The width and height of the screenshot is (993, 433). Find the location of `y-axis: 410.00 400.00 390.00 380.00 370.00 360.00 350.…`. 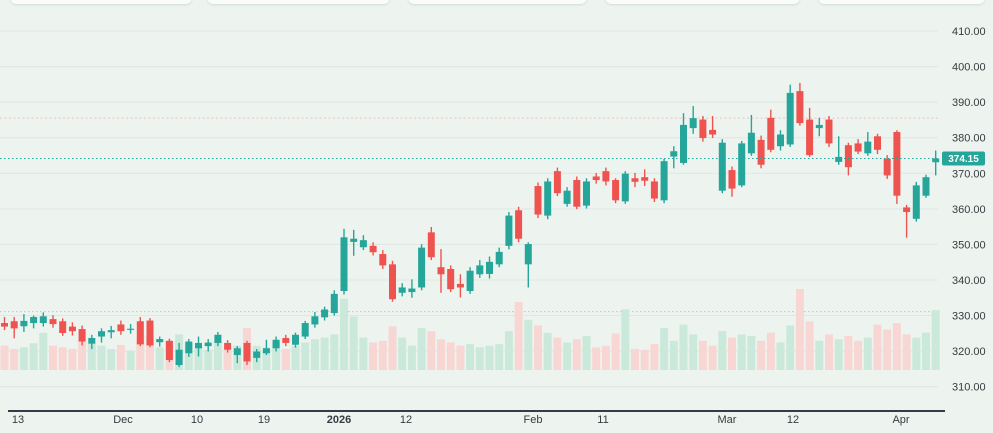

y-axis: 410.00 400.00 390.00 380.00 370.00 360.00 350.… is located at coordinates (969, 210).